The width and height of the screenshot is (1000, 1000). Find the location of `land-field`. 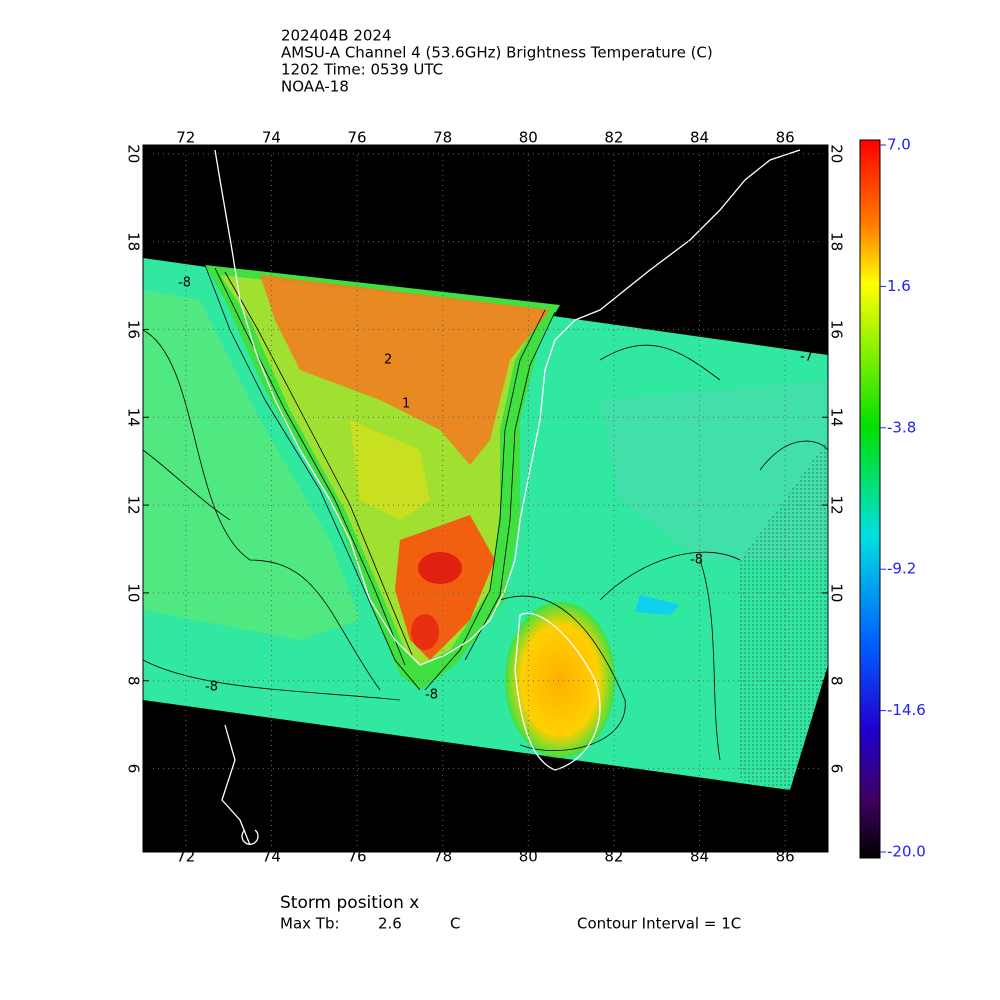

land-field is located at coordinates (390, 470).